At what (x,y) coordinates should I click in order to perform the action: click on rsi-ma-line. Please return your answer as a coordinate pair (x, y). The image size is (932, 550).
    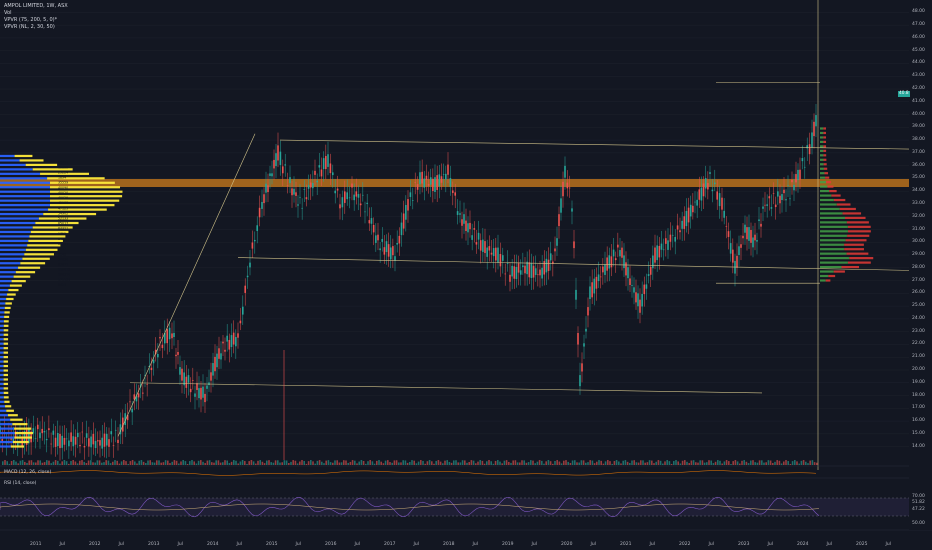
    Looking at the image, I should click on (410, 507).